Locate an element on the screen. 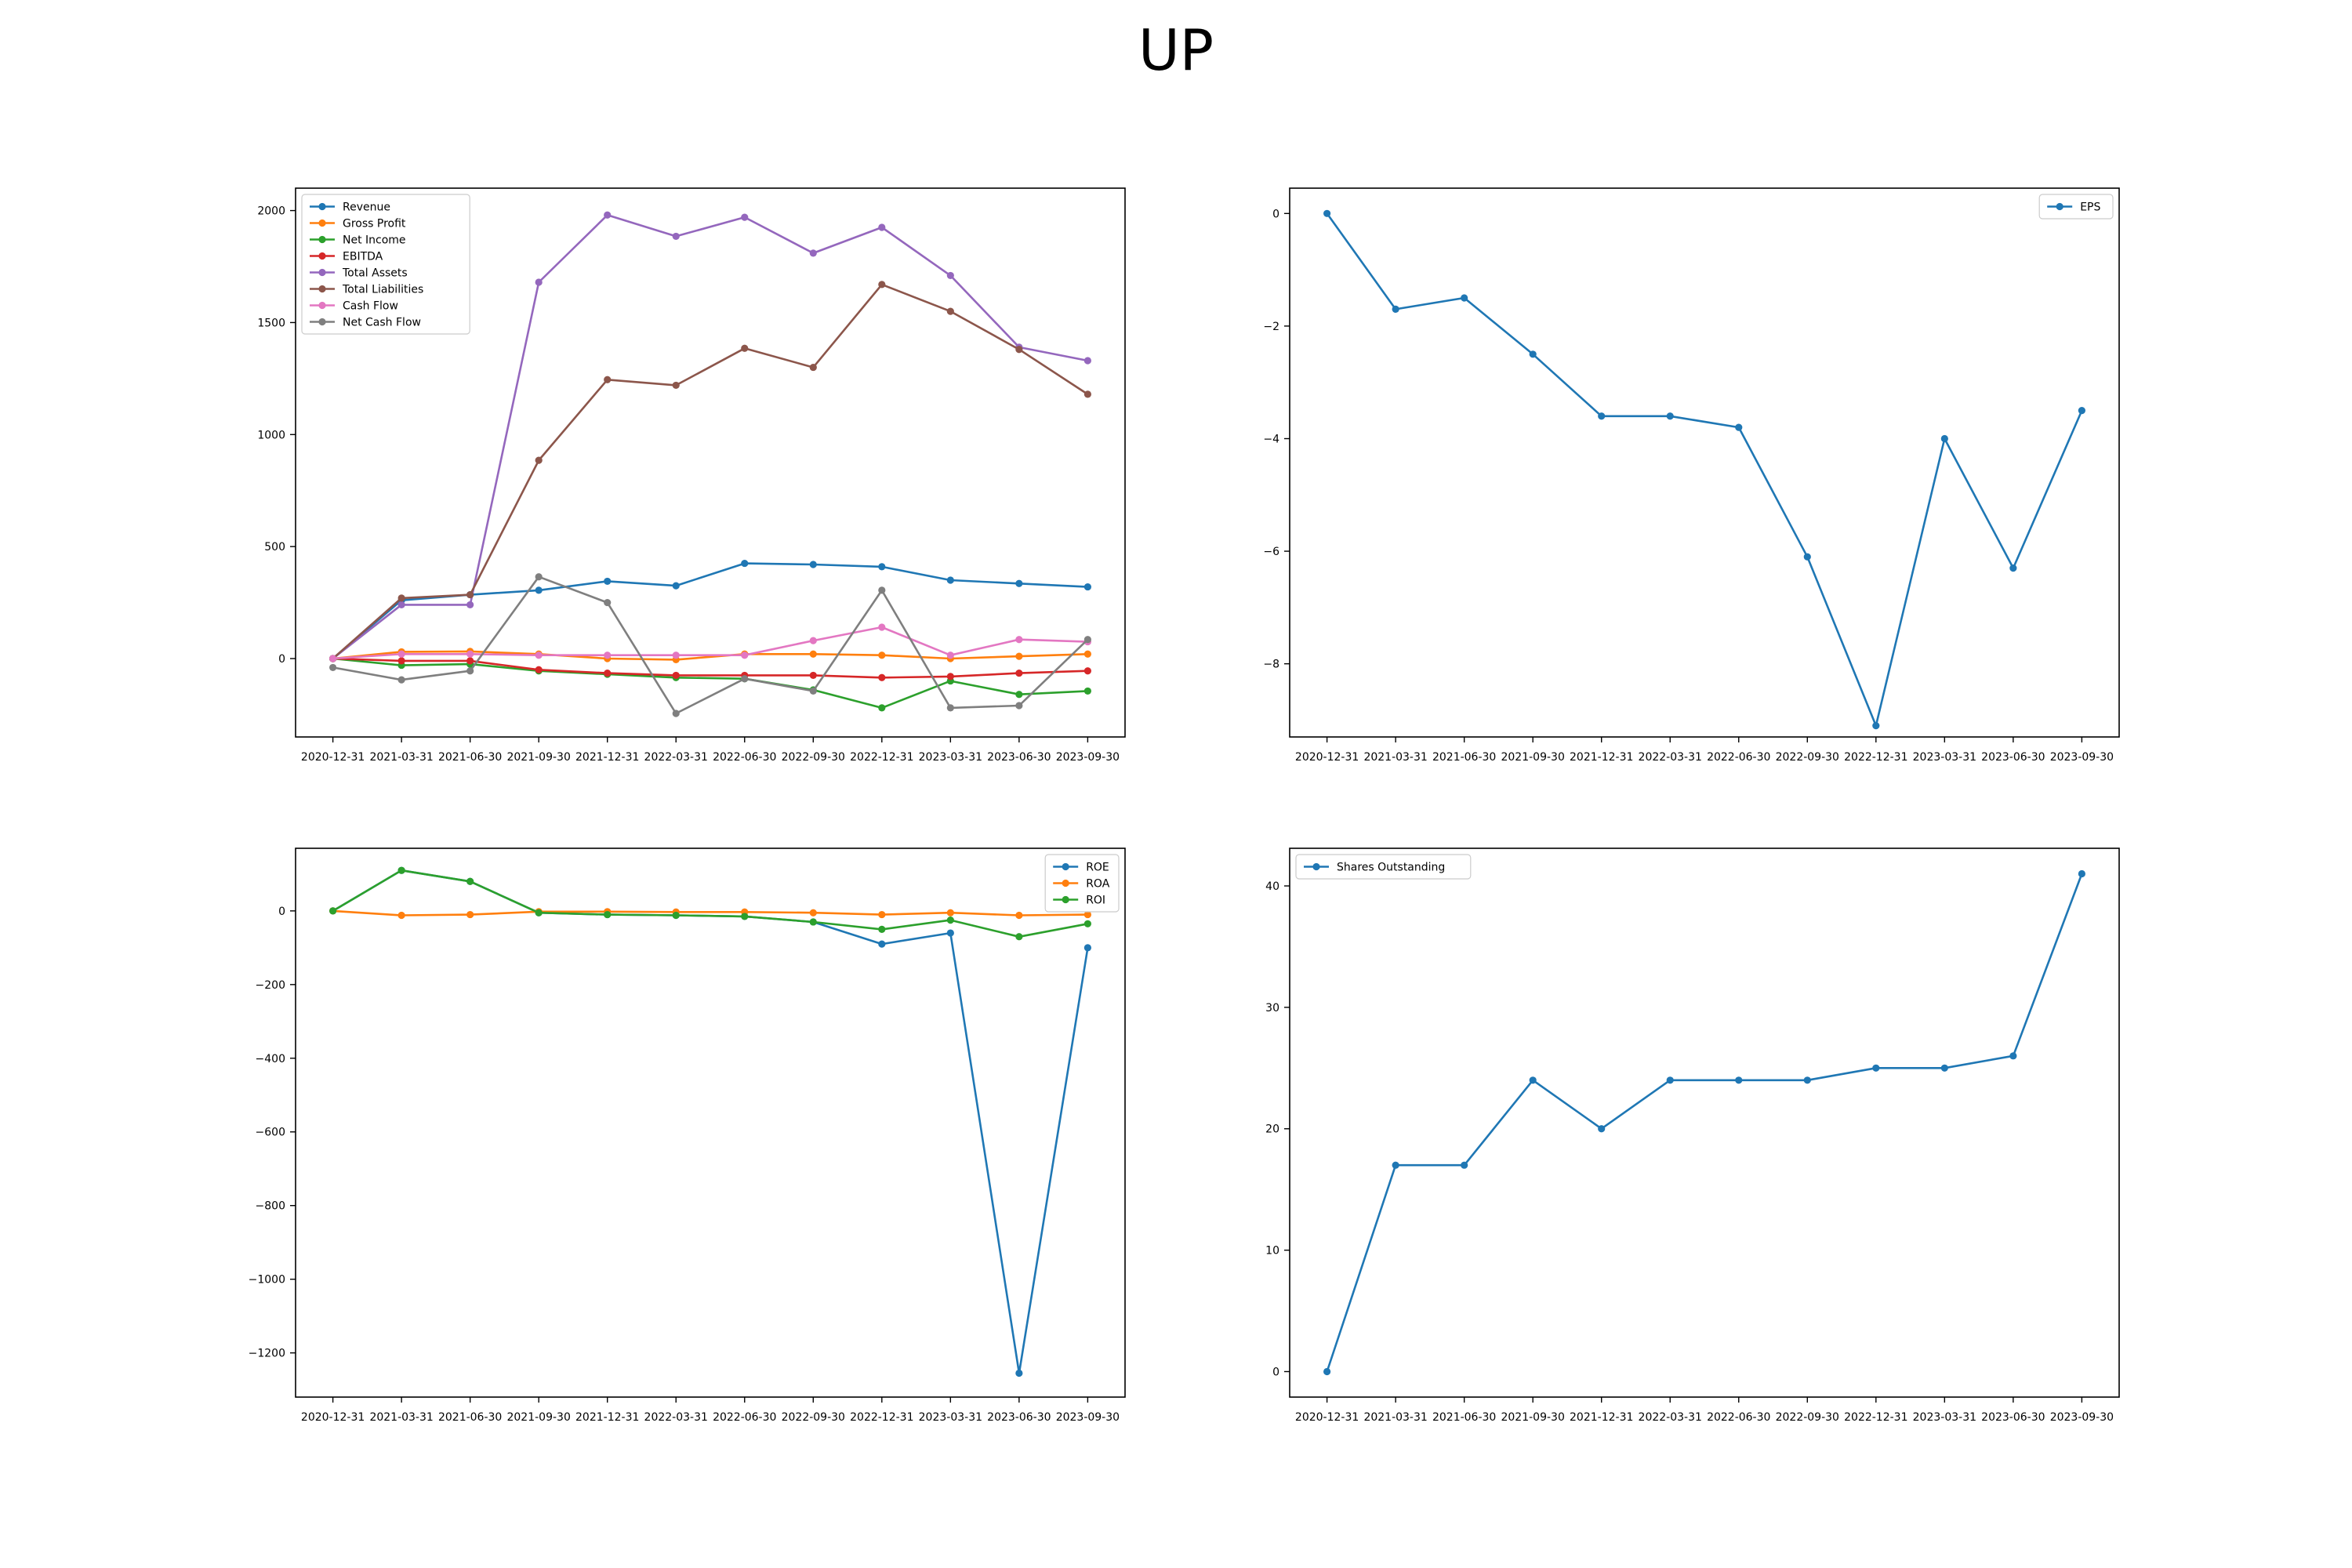 The width and height of the screenshot is (2352, 1568). eps-x-tick-label: 2023-06-30 is located at coordinates (2013, 757).